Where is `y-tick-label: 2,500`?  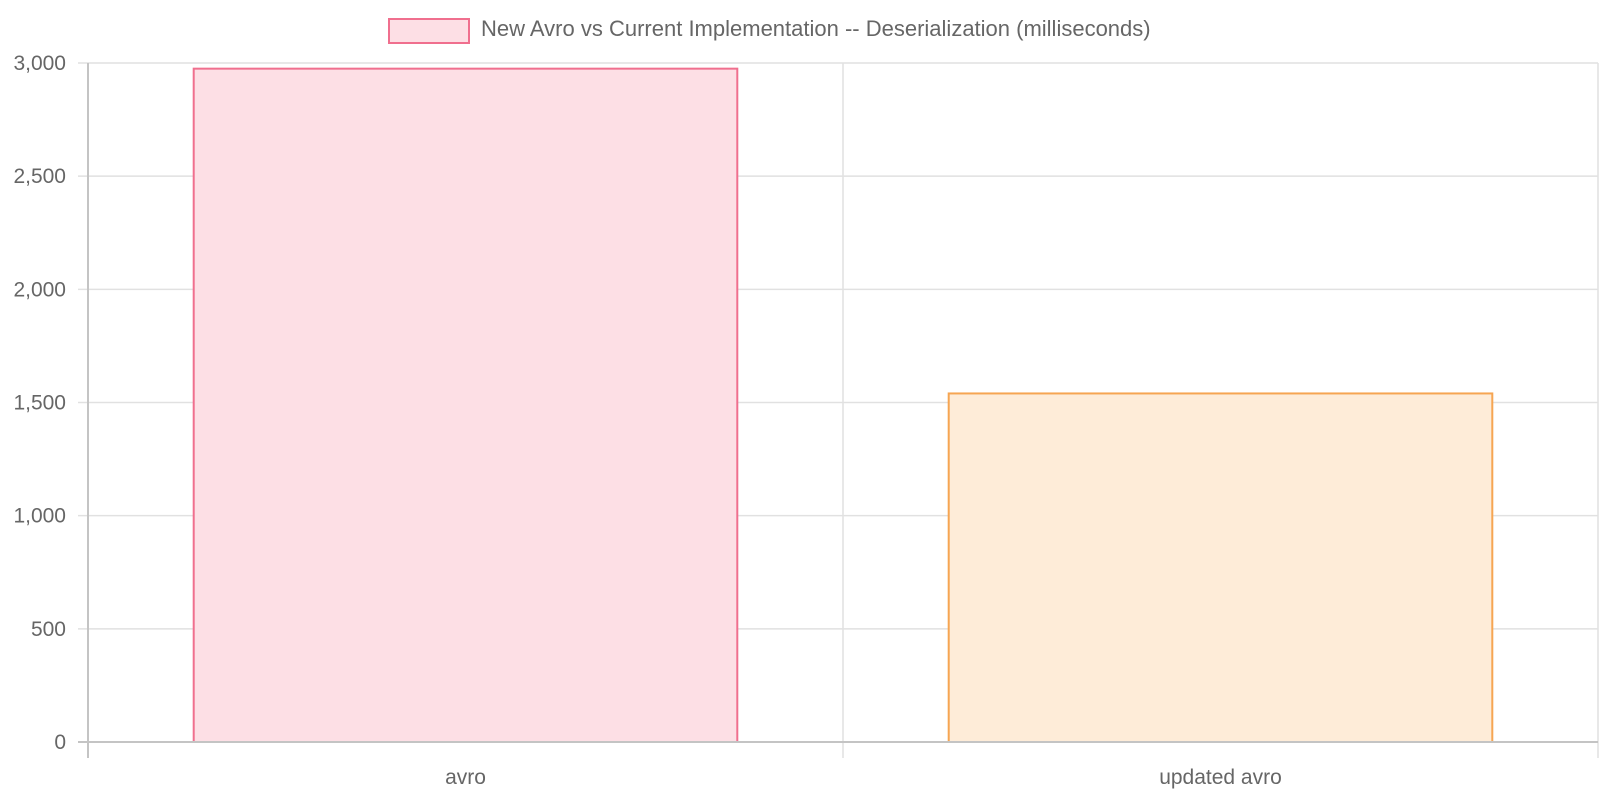 y-tick-label: 2,500 is located at coordinates (39, 176).